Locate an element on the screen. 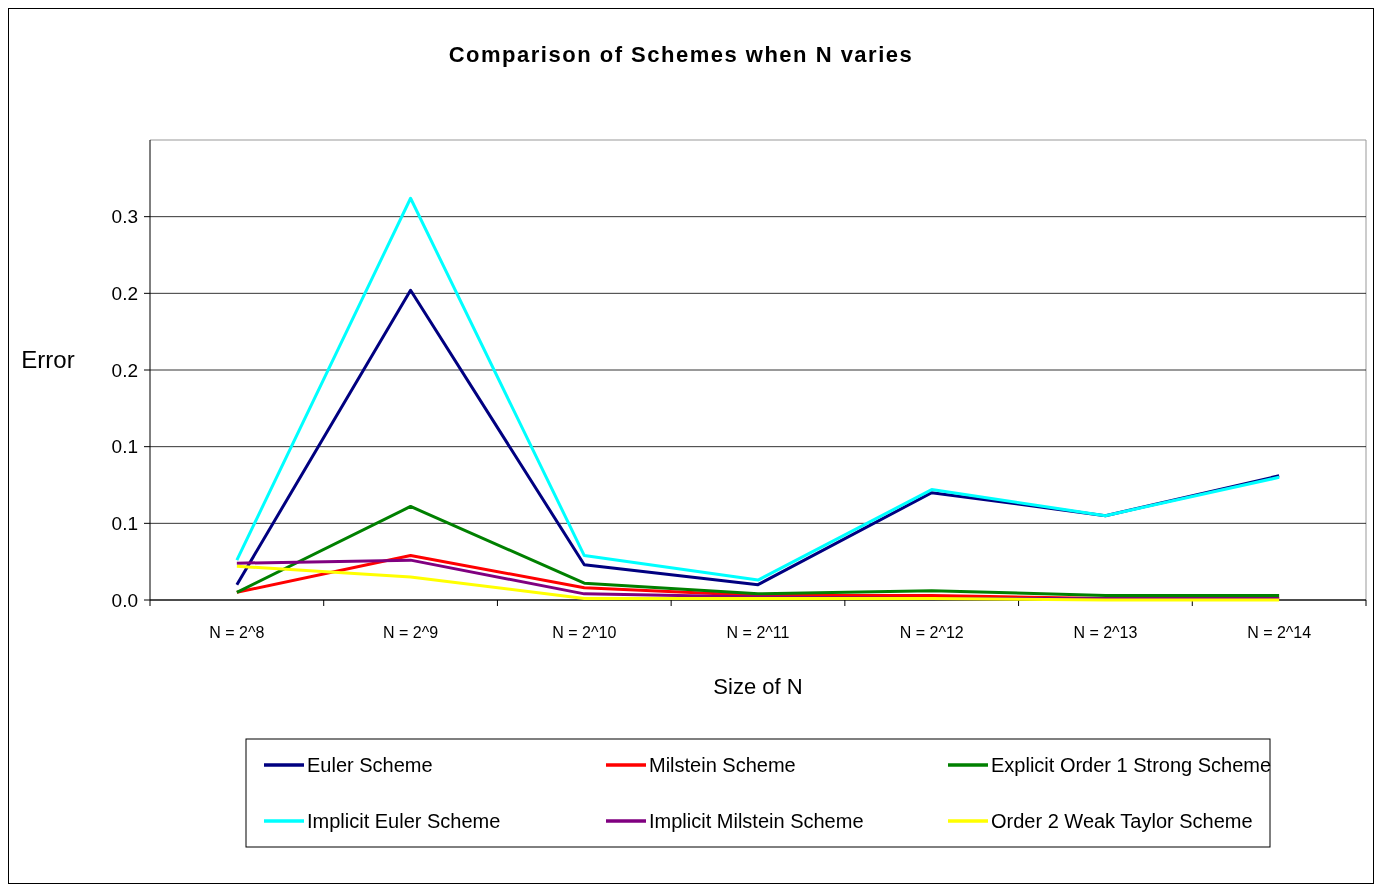 The image size is (1382, 892). legend-label: Implicit Euler Scheme is located at coordinates (404, 821).